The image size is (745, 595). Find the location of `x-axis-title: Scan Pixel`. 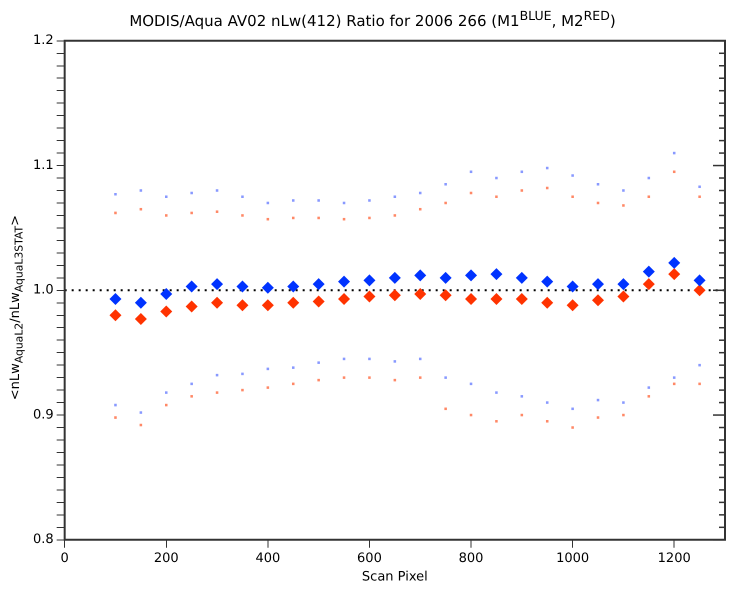

x-axis-title: Scan Pixel is located at coordinates (395, 577).